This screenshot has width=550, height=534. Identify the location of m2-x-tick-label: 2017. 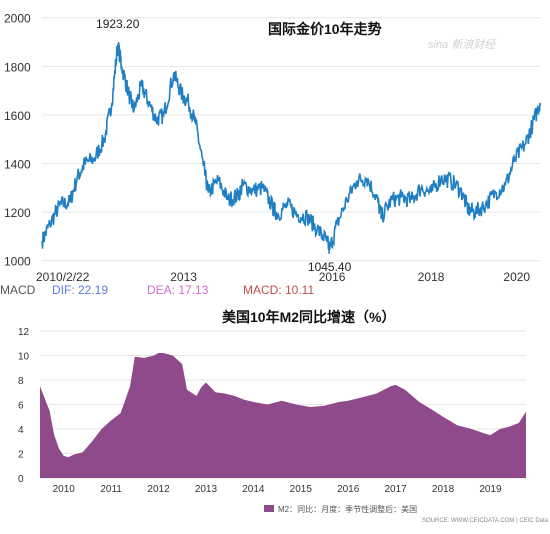
(395, 489).